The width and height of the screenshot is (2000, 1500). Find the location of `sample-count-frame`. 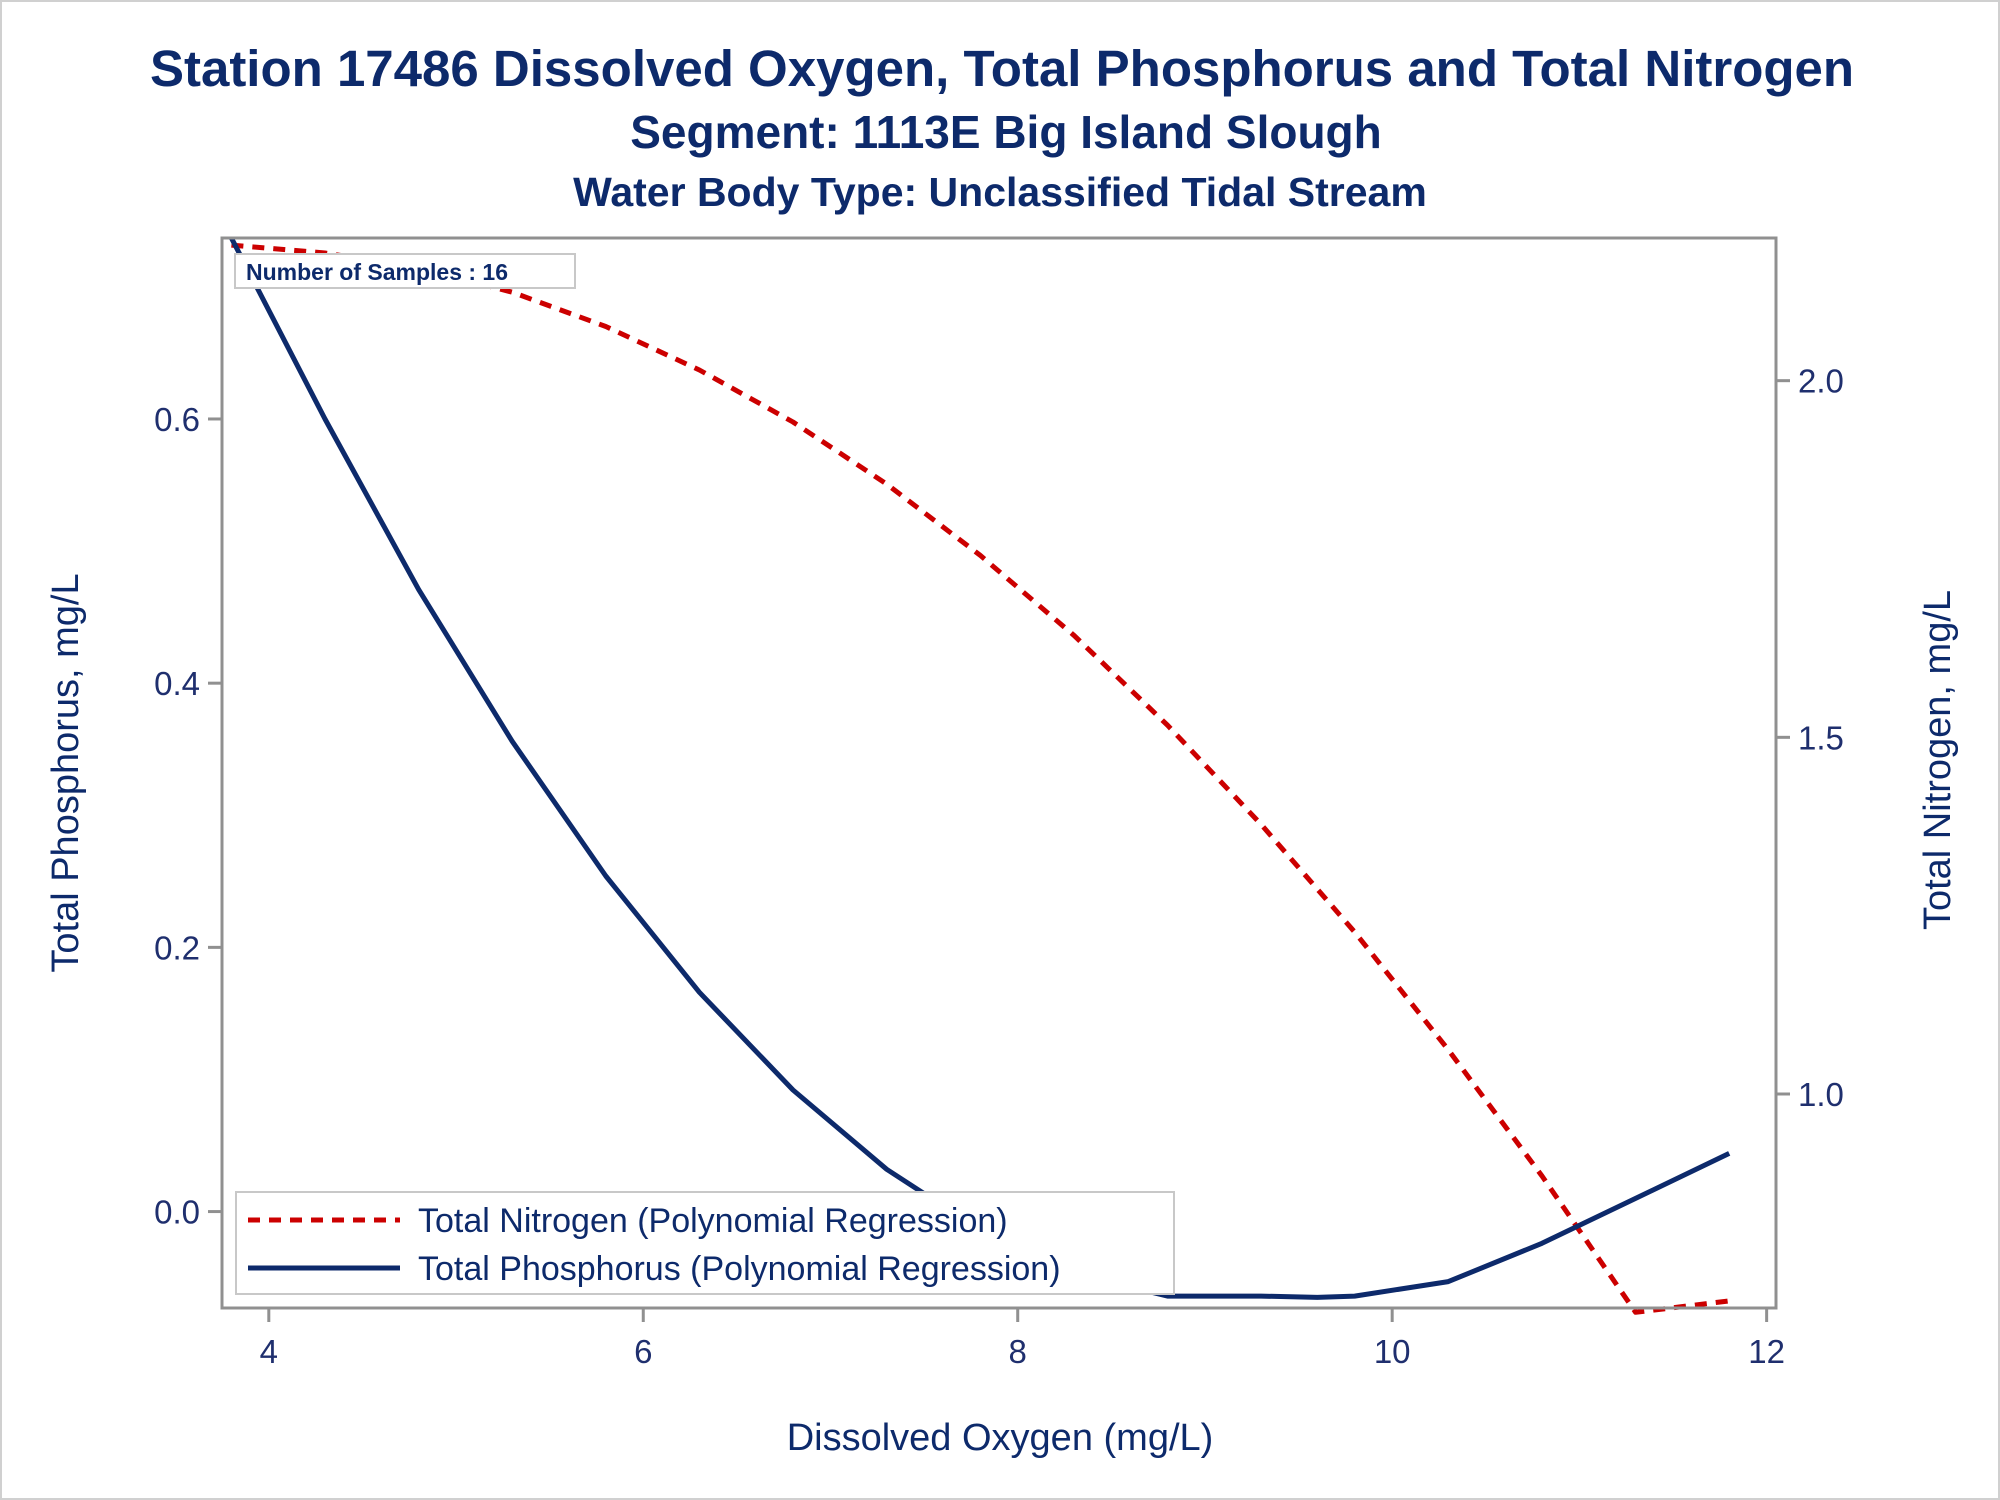

sample-count-frame is located at coordinates (405, 271).